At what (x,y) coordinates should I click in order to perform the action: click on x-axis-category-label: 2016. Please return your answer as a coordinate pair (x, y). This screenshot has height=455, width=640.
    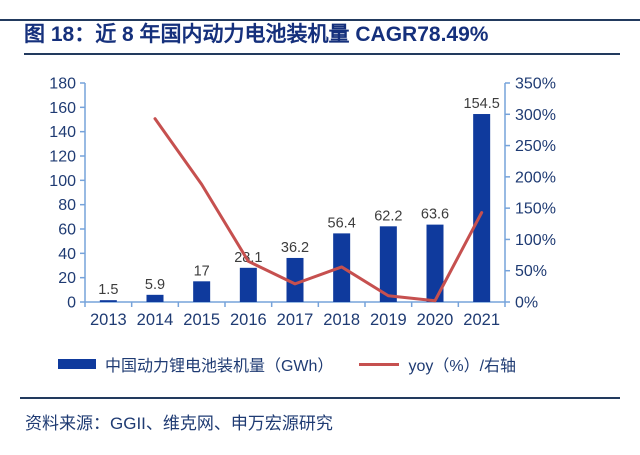
    Looking at the image, I should click on (248, 320).